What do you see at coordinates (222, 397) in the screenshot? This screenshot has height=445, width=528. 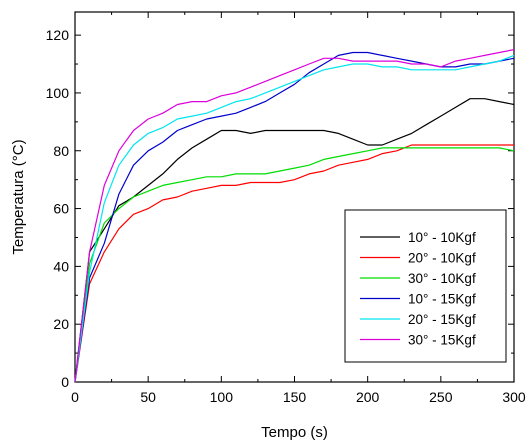 I see `x-tick-label: 100` at bounding box center [222, 397].